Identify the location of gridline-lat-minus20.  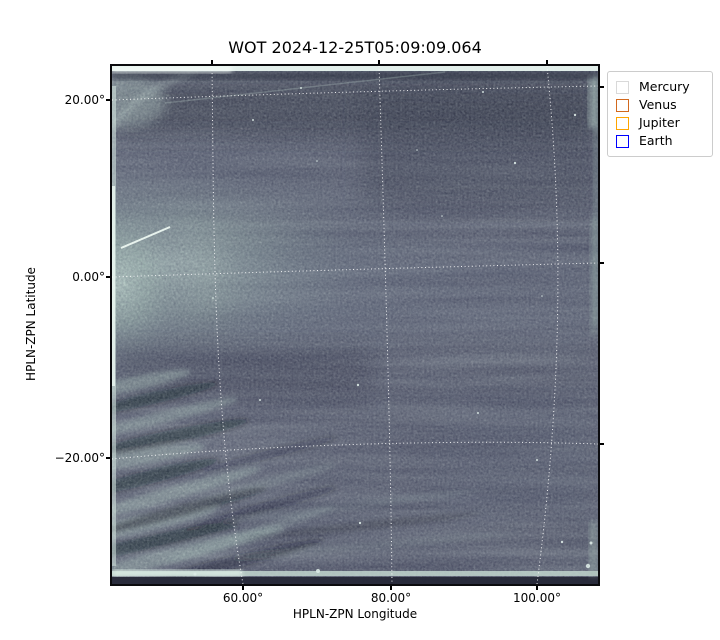
(355, 450).